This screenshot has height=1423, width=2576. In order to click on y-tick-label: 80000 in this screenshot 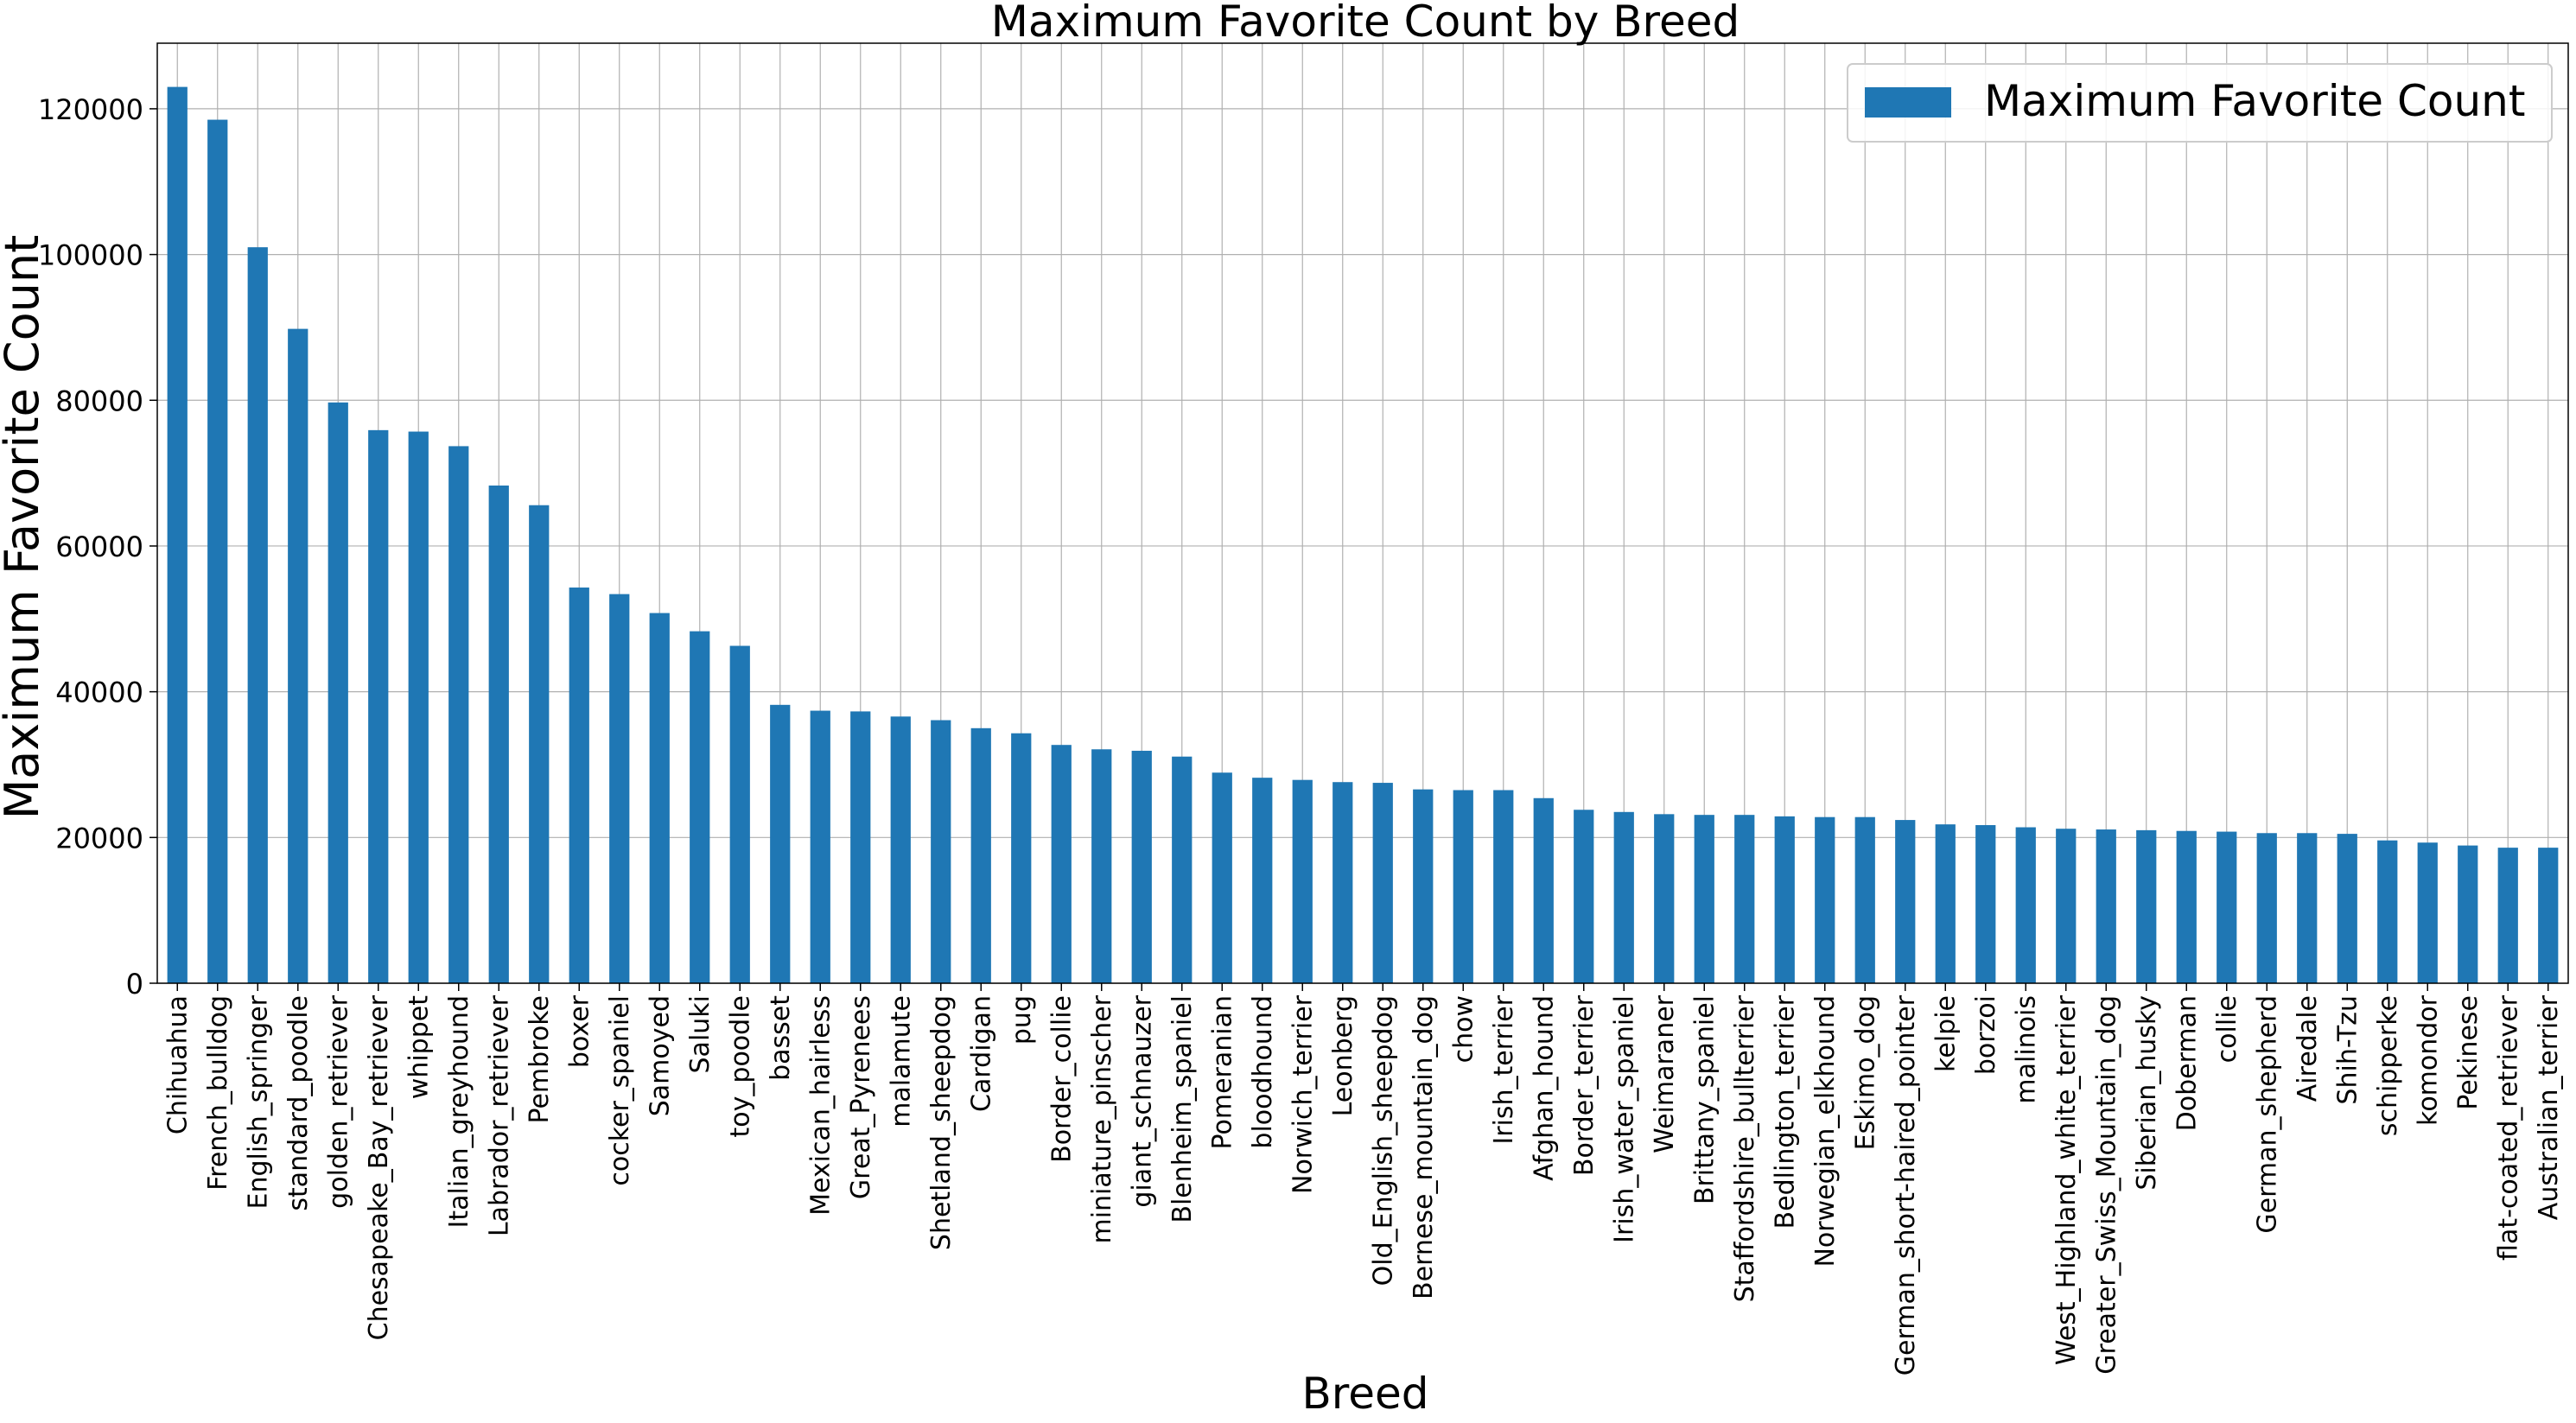, I will do `click(99, 400)`.